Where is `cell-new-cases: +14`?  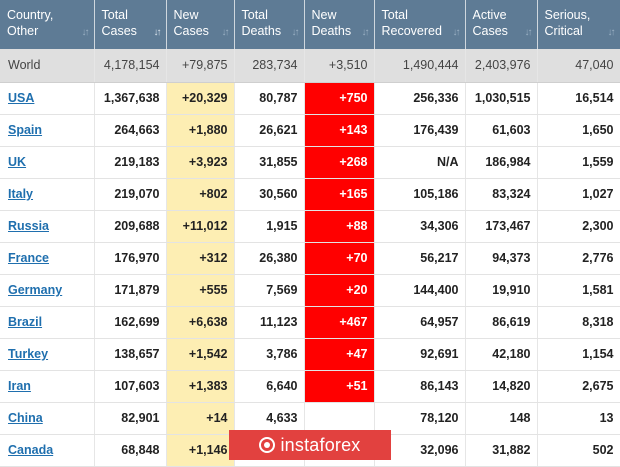 cell-new-cases: +14 is located at coordinates (200, 418).